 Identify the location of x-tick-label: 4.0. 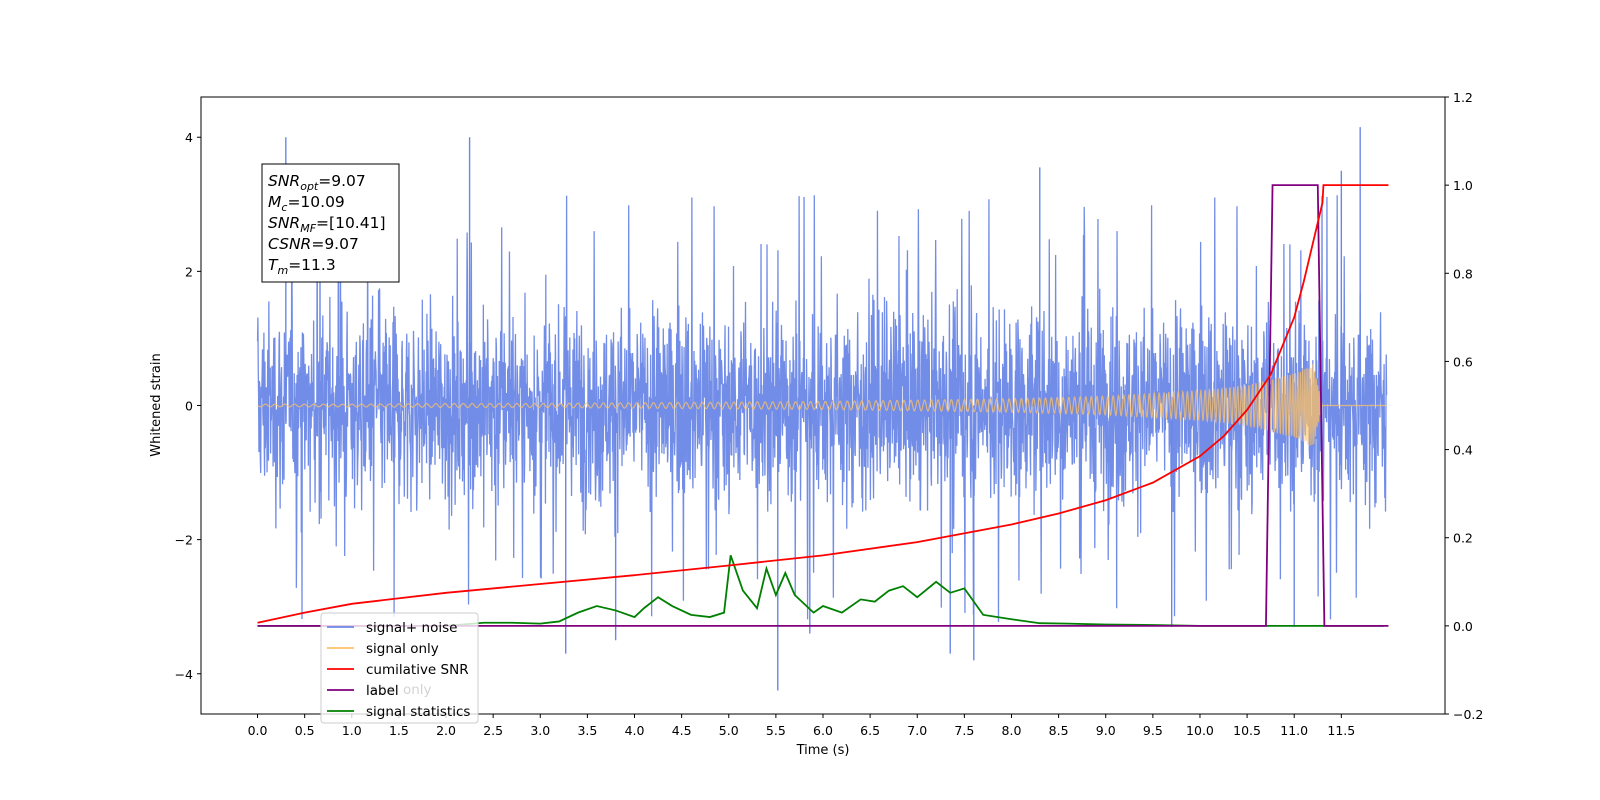
(635, 730).